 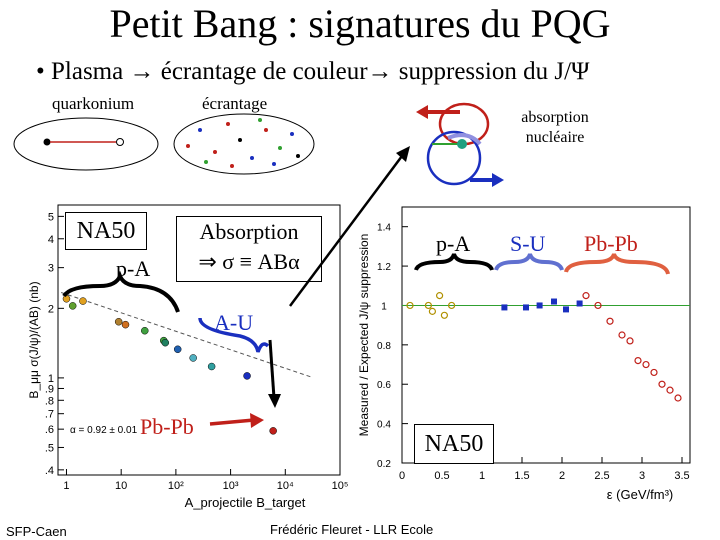 I want to click on right-xtick-label: 2, so click(x=562, y=476).